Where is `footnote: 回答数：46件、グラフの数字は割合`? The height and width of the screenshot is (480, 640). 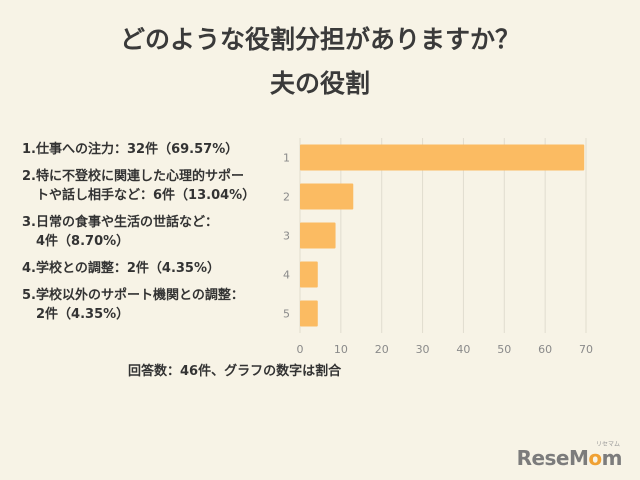
footnote: 回答数：46件、グラフの数字は割合 is located at coordinates (235, 371).